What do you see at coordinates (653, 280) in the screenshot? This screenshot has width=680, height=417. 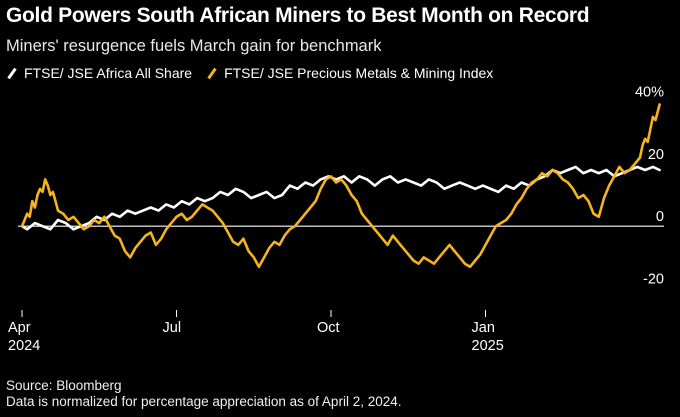 I see `y-tick-label: -20` at bounding box center [653, 280].